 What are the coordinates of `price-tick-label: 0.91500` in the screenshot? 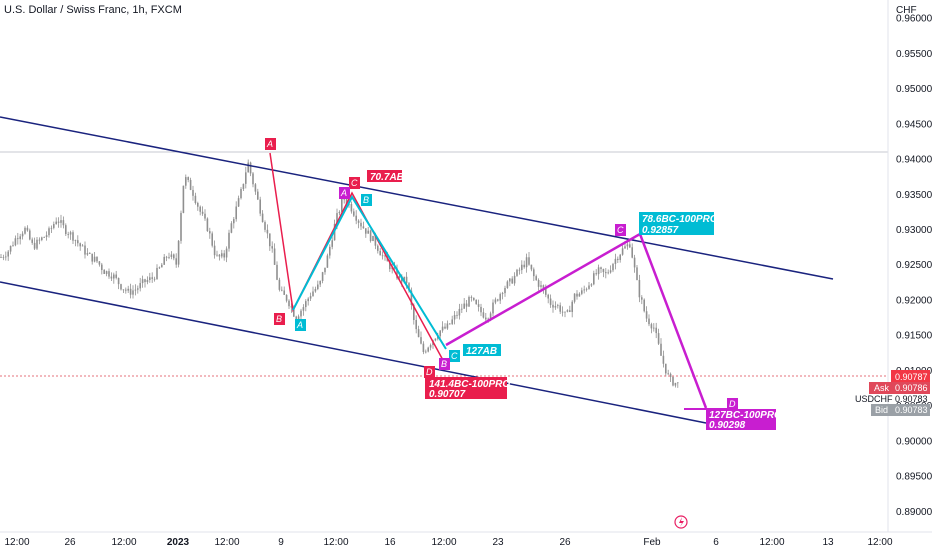 It's located at (914, 336).